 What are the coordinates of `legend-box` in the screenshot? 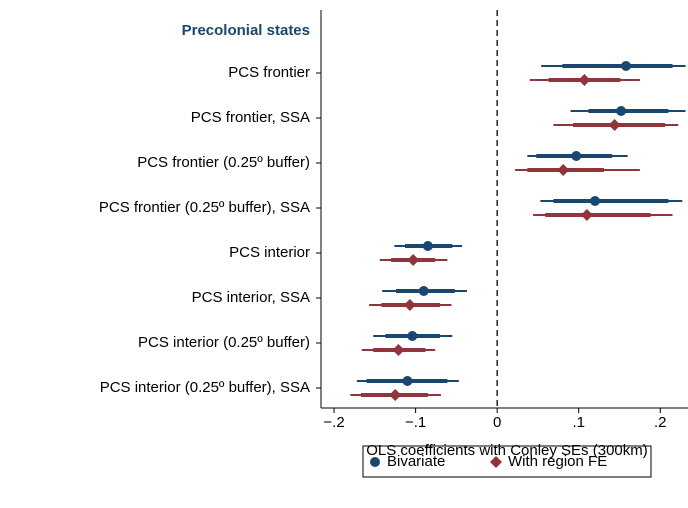 It's located at (507, 461).